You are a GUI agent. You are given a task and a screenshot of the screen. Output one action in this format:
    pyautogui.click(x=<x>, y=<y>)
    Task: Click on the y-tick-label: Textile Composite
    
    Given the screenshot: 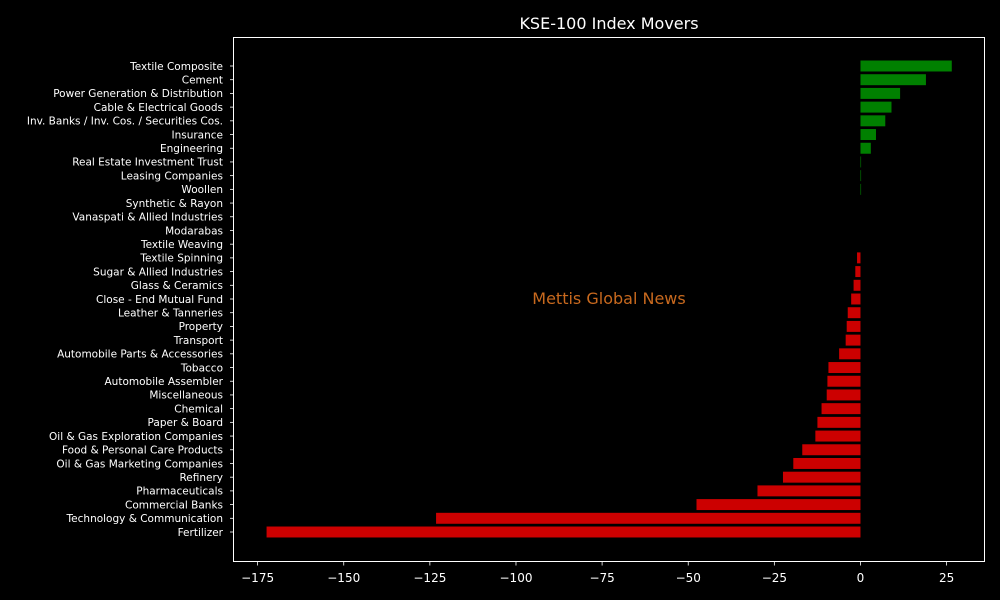 What is the action you would take?
    pyautogui.click(x=176, y=67)
    